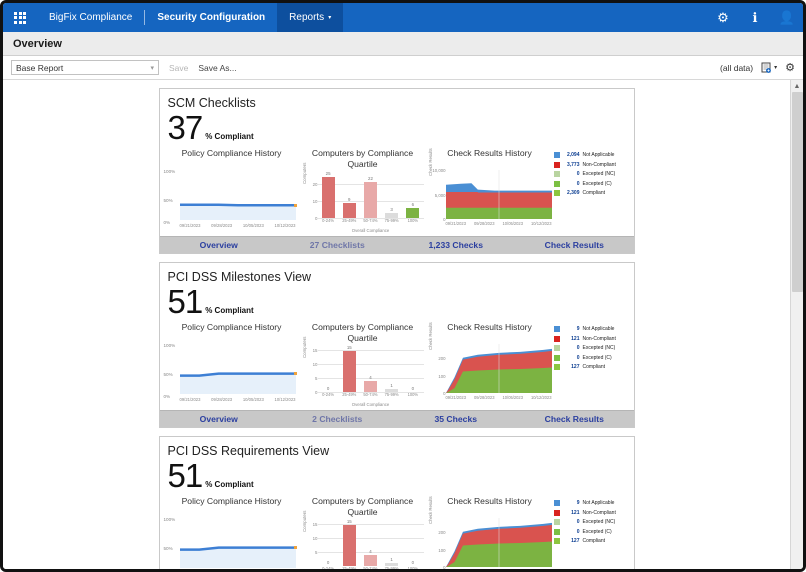  Describe the element at coordinates (391, 394) in the screenshot. I see `quartile-x-tick: 75-99%` at that location.